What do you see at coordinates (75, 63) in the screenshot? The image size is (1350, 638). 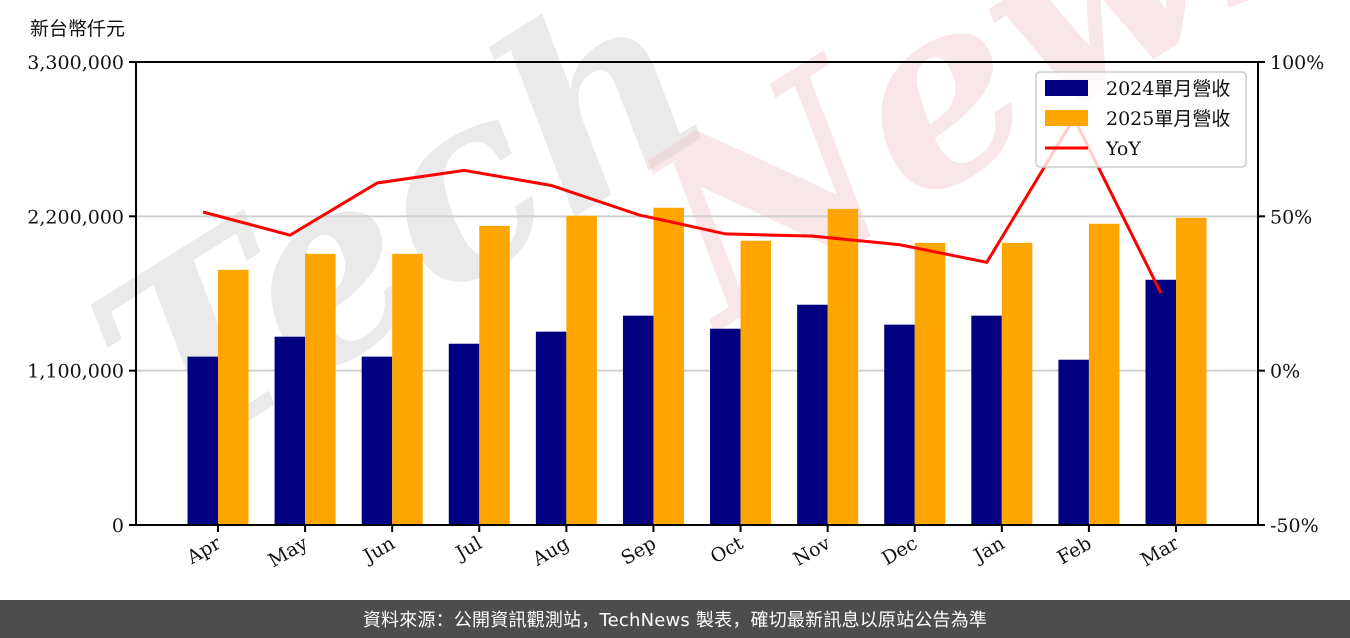 I see `y-tick-label: 3,300,000` at bounding box center [75, 63].